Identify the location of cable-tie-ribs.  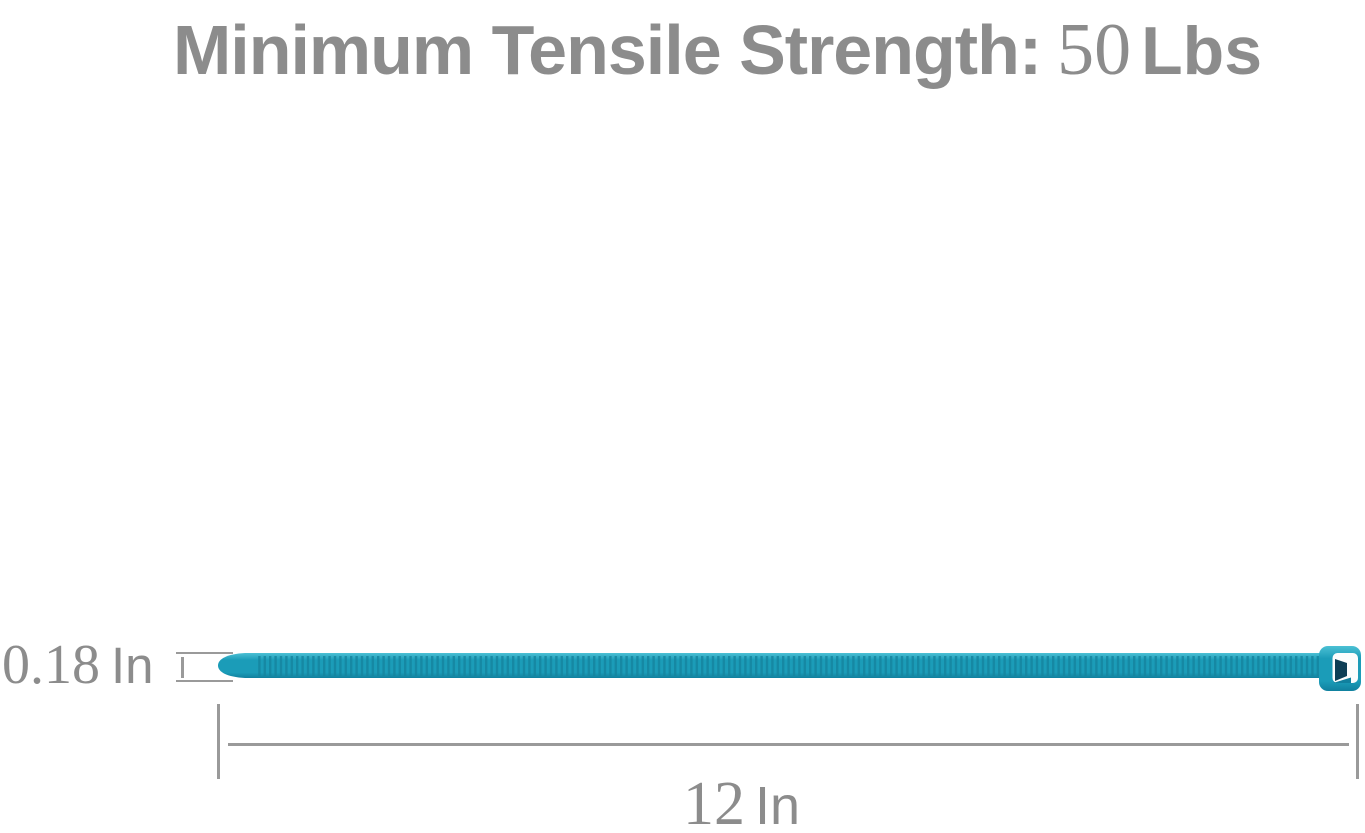
(788, 666).